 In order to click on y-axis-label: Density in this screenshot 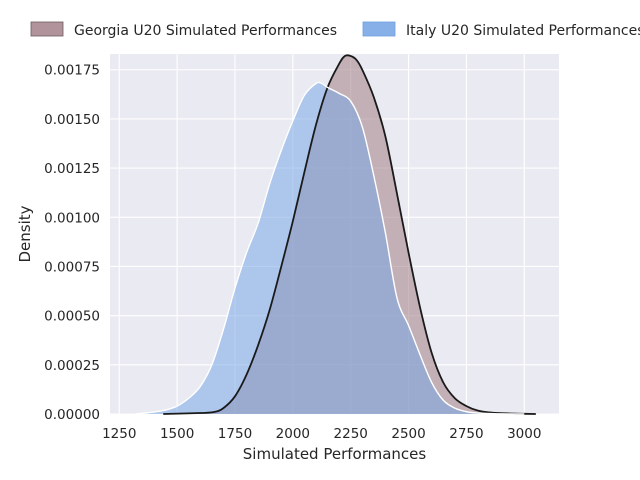, I will do `click(25, 233)`.